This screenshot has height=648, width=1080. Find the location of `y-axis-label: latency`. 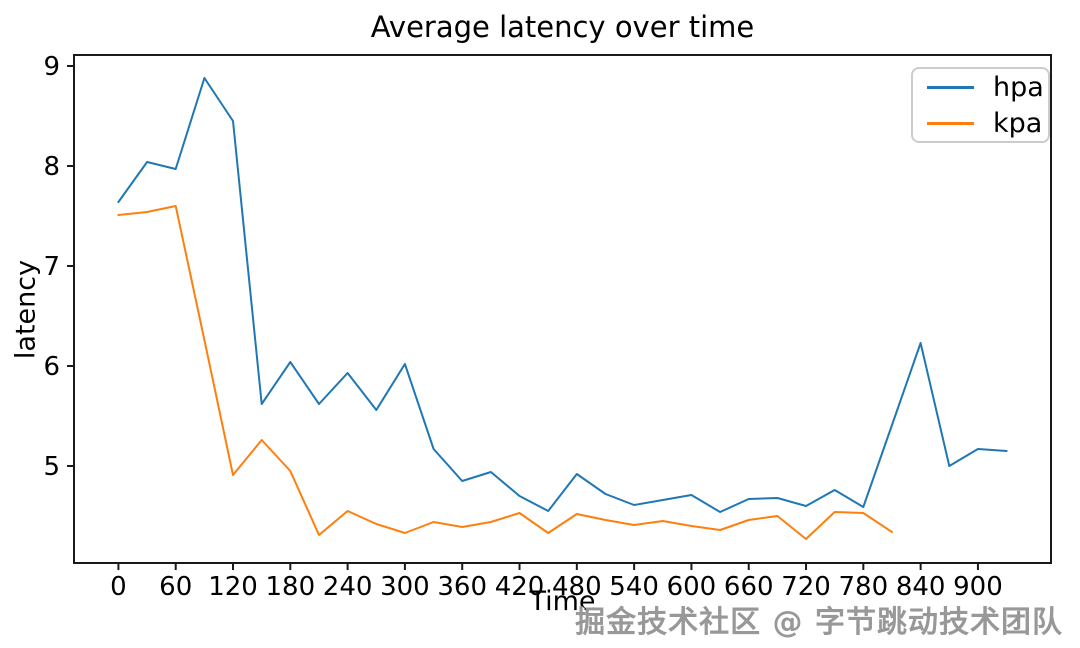

y-axis-label: latency is located at coordinates (26, 309).